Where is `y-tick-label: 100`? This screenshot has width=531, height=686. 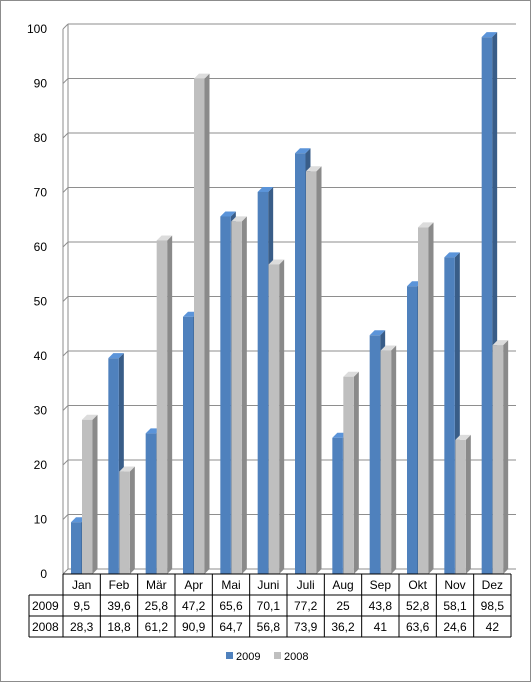 y-tick-label: 100 is located at coordinates (37, 29).